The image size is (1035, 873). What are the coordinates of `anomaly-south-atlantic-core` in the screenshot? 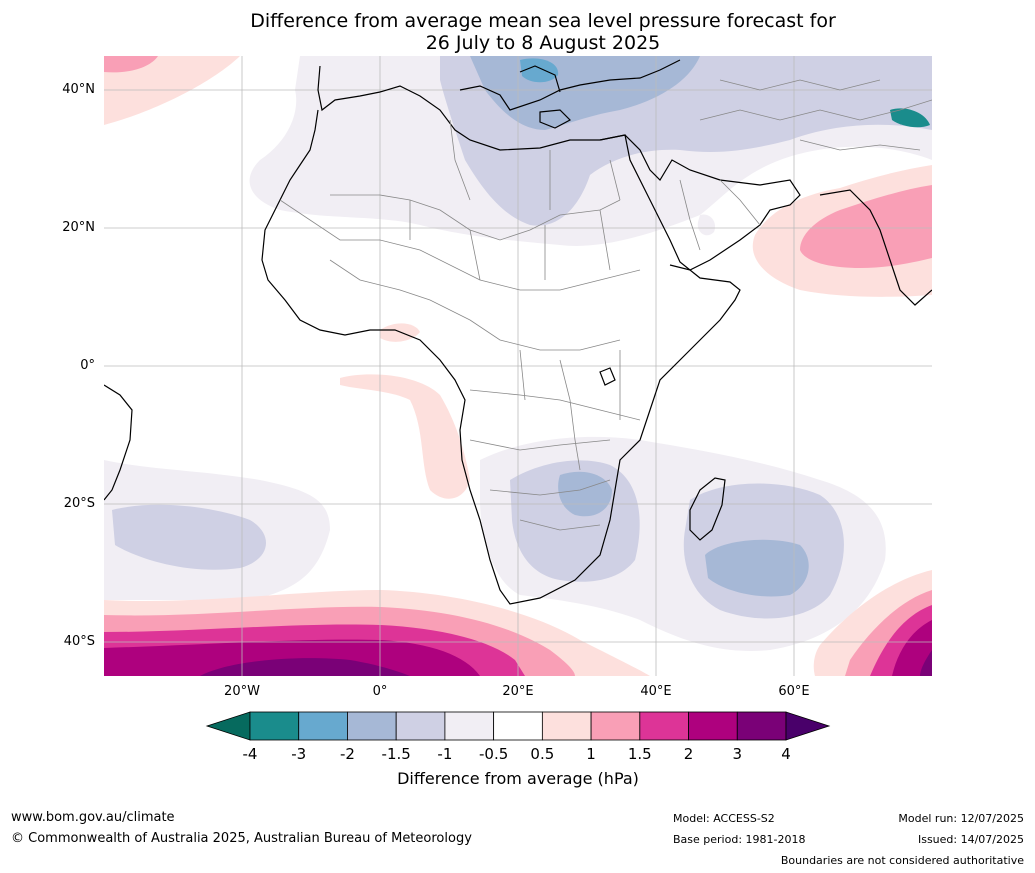 It's located at (189, 537).